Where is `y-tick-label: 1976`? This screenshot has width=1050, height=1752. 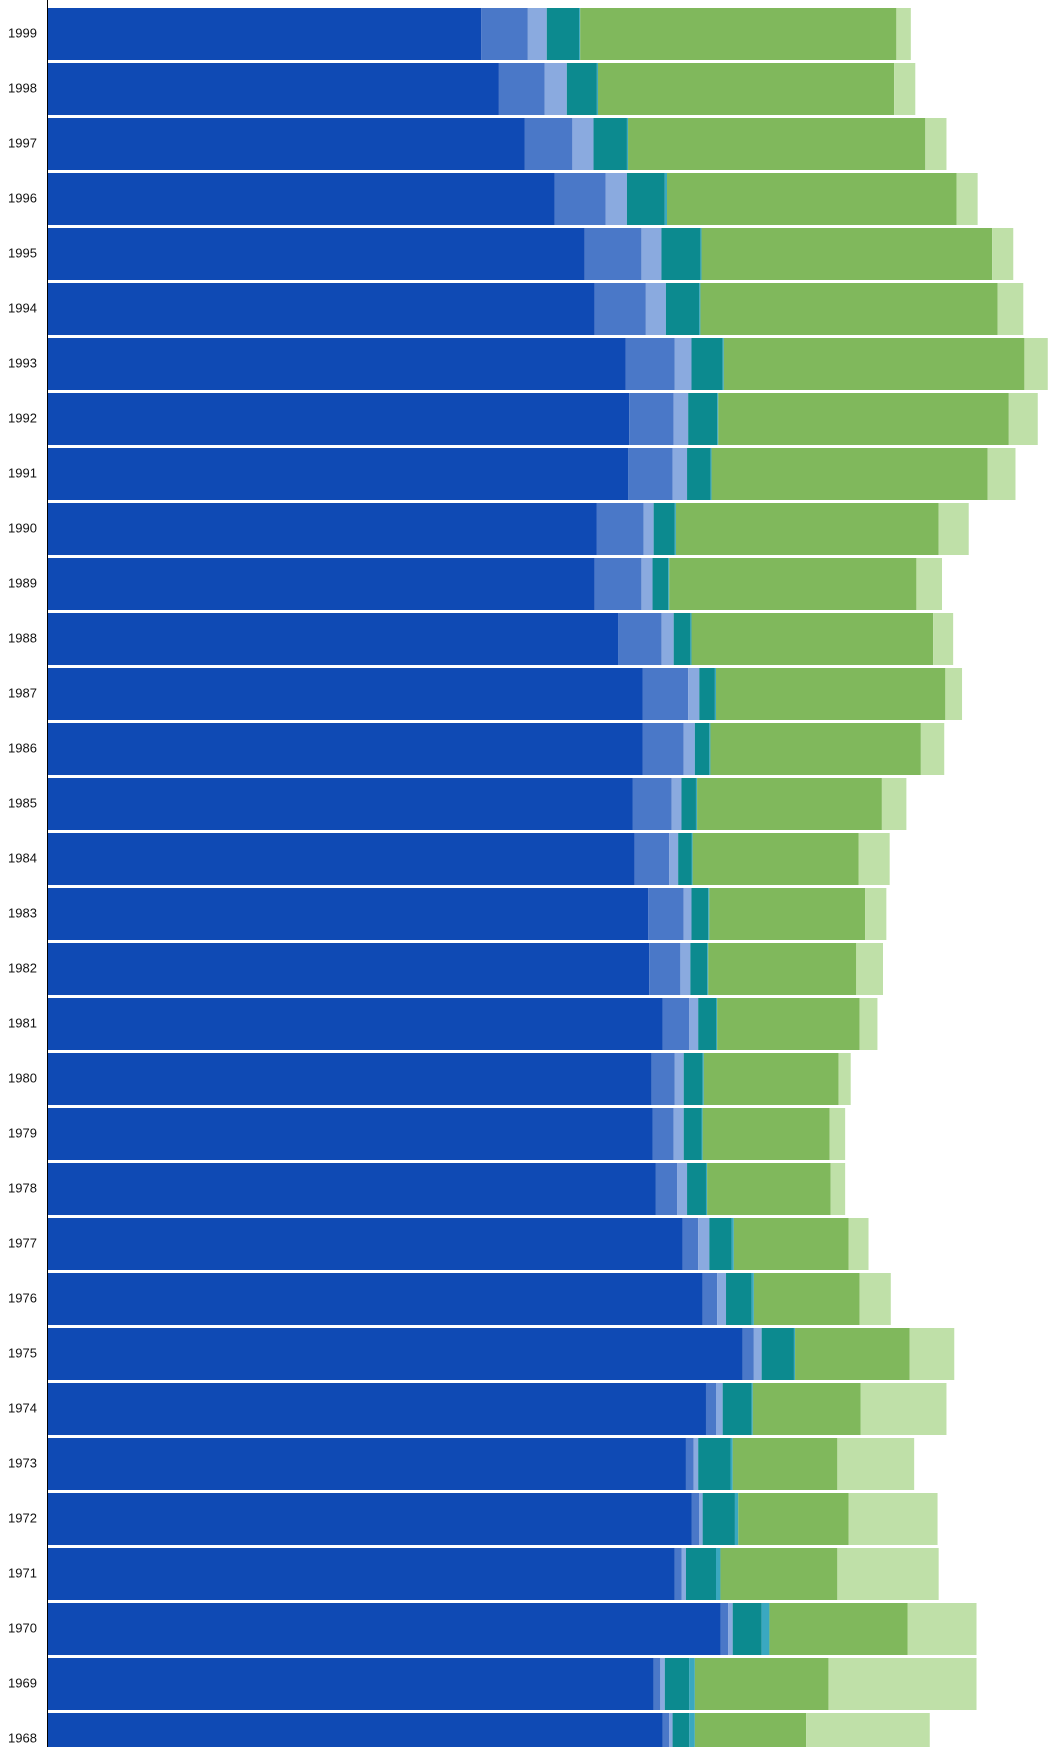
y-tick-label: 1976 is located at coordinates (22, 1297).